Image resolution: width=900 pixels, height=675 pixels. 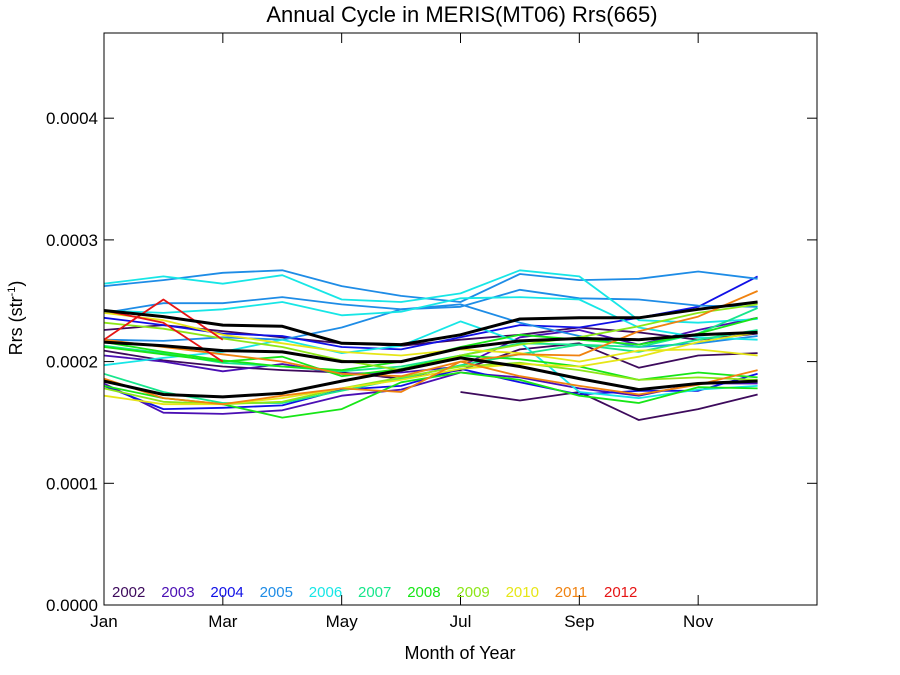 I want to click on y-tick-label-0.0003: 0.0003, so click(x=72, y=240).